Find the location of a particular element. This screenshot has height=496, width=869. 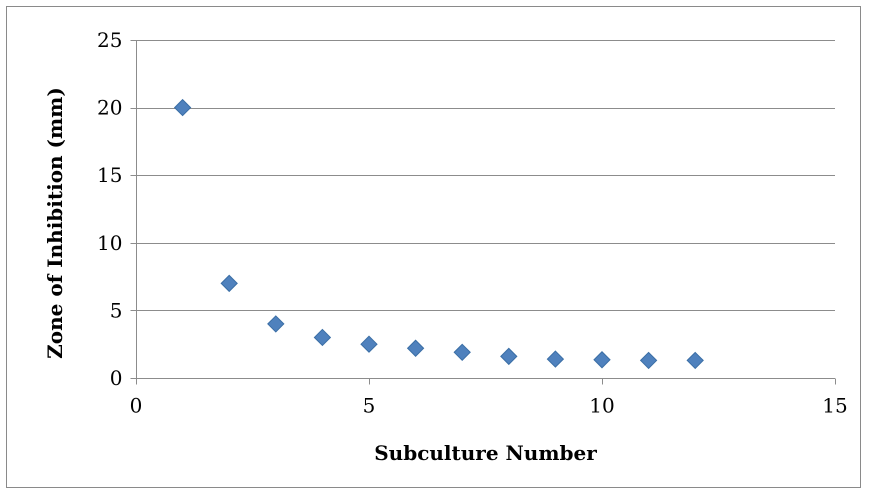

y-tick-label-1: 5 is located at coordinates (116, 310).